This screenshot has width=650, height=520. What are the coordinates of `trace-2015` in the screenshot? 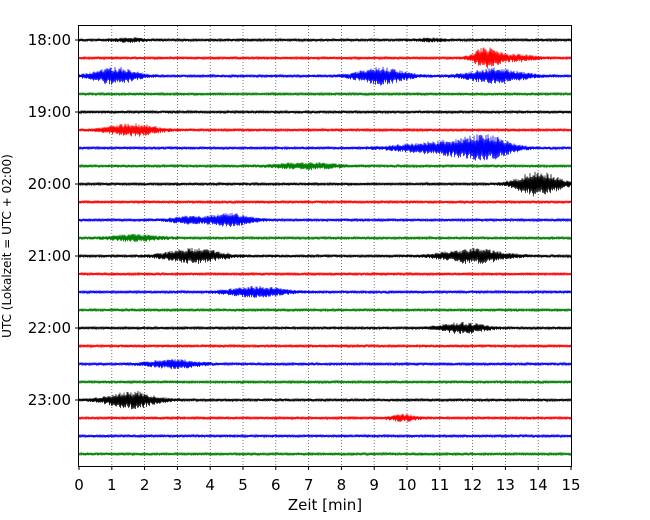 It's located at (325, 202).